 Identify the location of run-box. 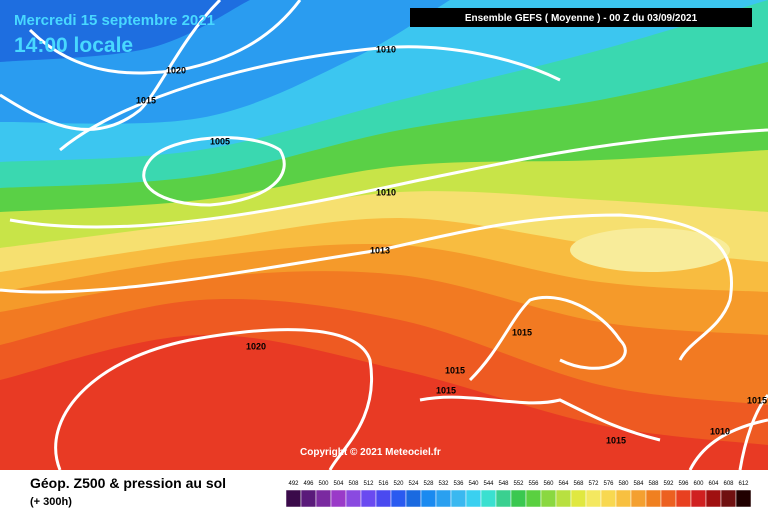
(581, 17).